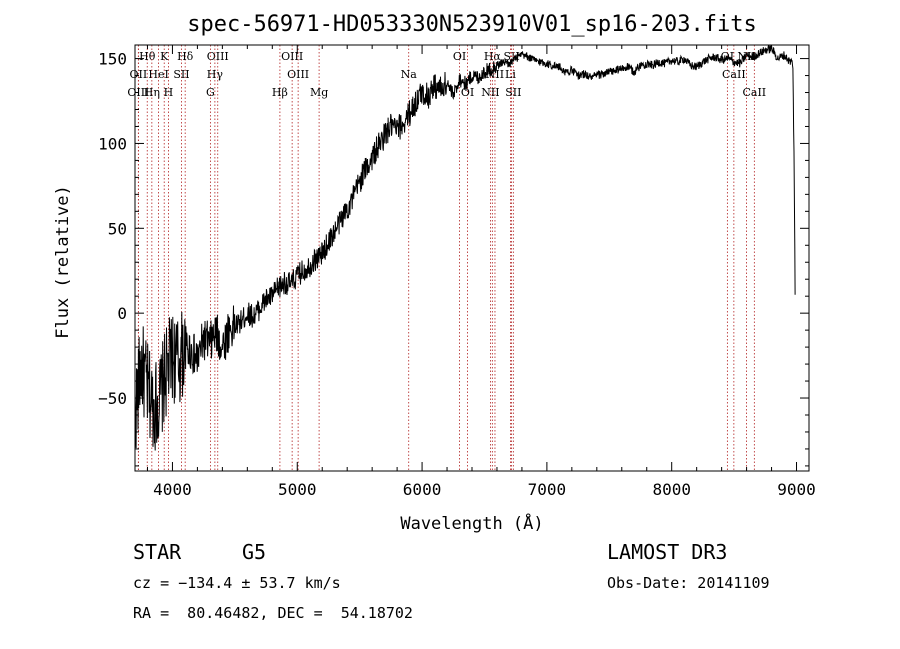  What do you see at coordinates (122, 313) in the screenshot?
I see `y-tick-label-1: 0` at bounding box center [122, 313].